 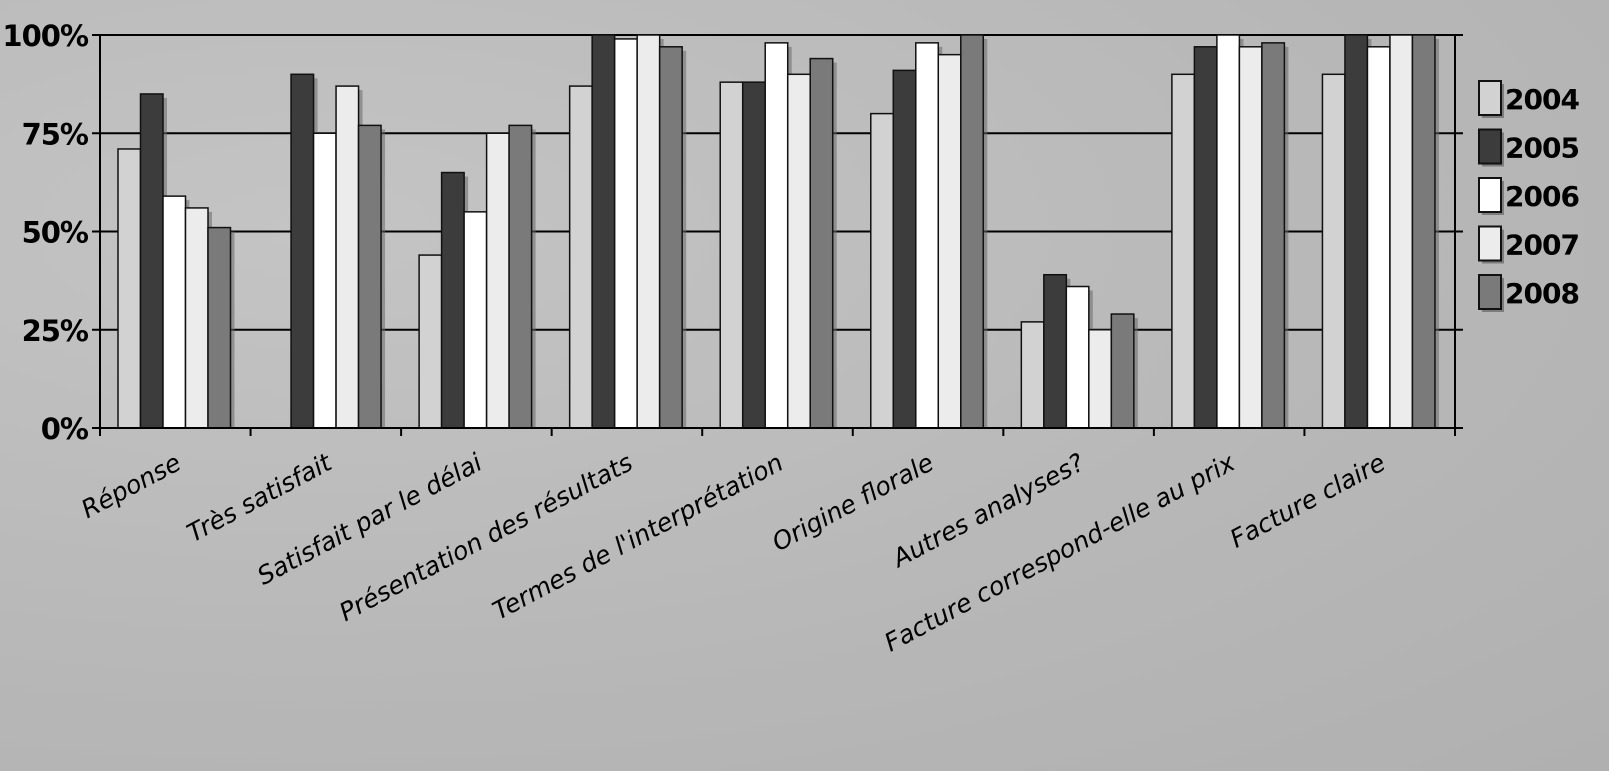 What do you see at coordinates (485, 537) in the screenshot?
I see `category-label: Présentation des résultats` at bounding box center [485, 537].